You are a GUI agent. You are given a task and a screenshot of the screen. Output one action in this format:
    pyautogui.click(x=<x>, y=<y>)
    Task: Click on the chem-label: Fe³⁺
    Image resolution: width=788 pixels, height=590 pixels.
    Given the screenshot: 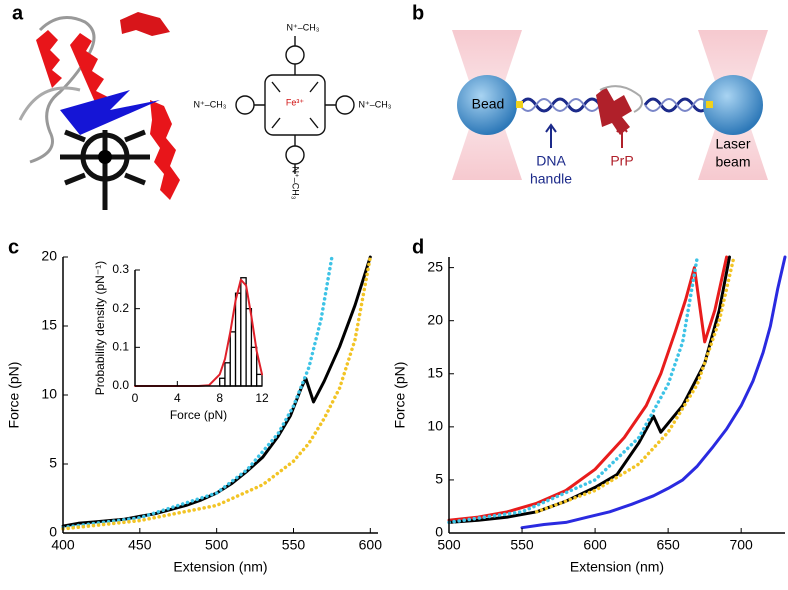 What is the action you would take?
    pyautogui.click(x=295, y=102)
    